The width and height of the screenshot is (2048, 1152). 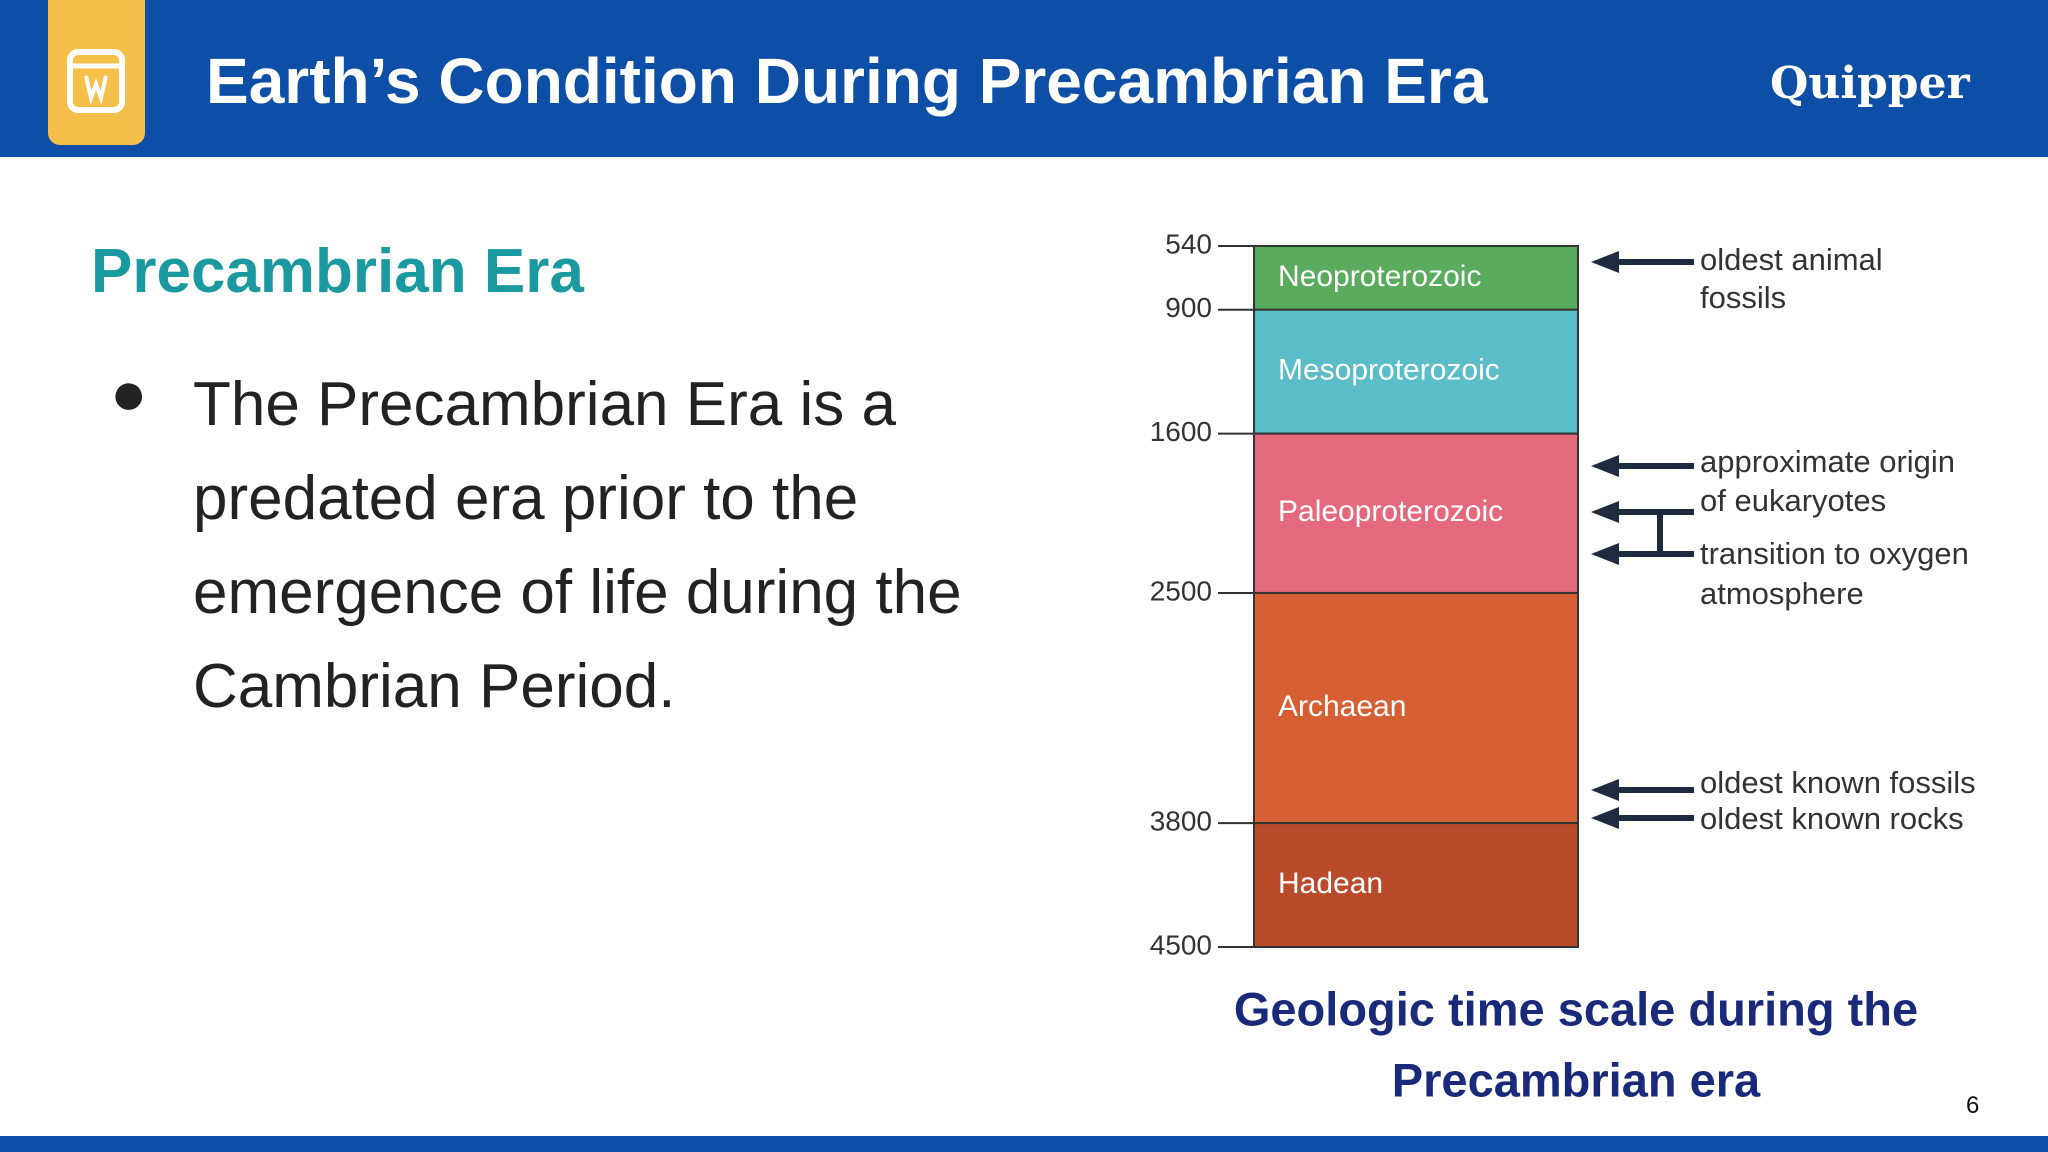 What do you see at coordinates (96, 81) in the screenshot?
I see `icon-glyph` at bounding box center [96, 81].